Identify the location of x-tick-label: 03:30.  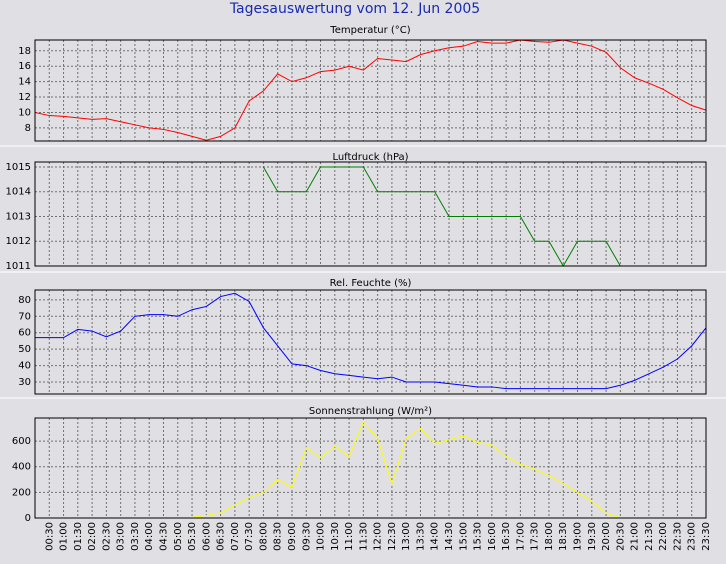
(135, 536).